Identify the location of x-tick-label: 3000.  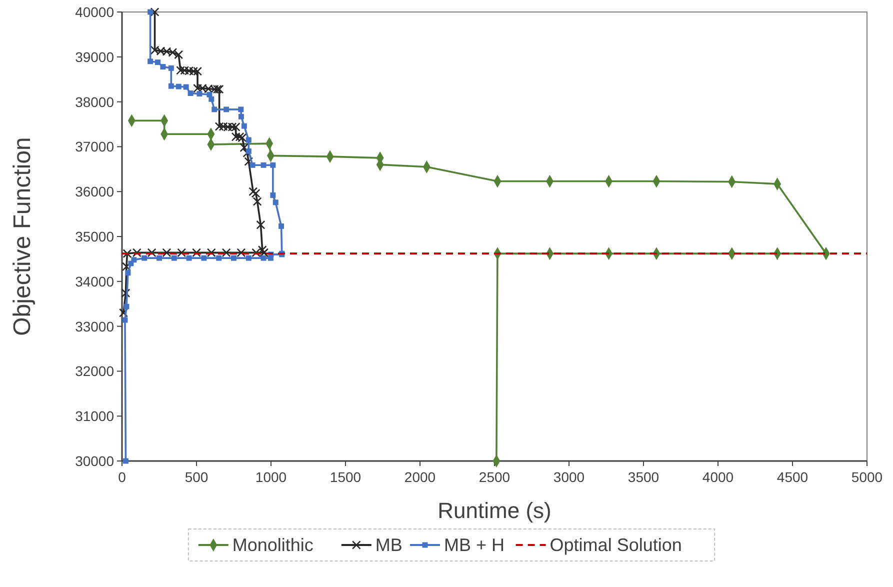
(569, 477).